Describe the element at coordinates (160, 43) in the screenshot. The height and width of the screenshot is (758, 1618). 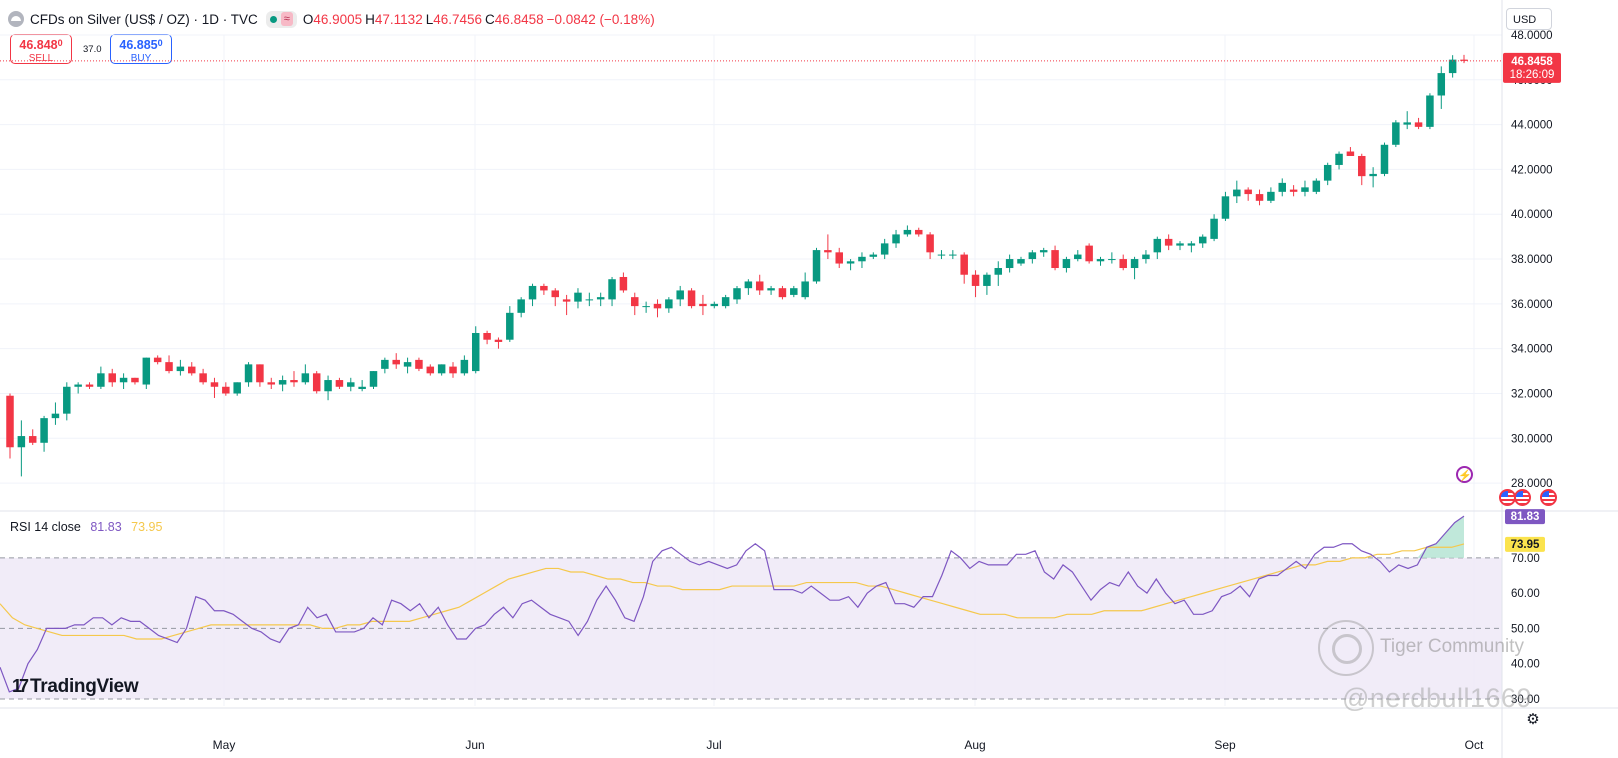
I see `buy-price-small: 0` at that location.